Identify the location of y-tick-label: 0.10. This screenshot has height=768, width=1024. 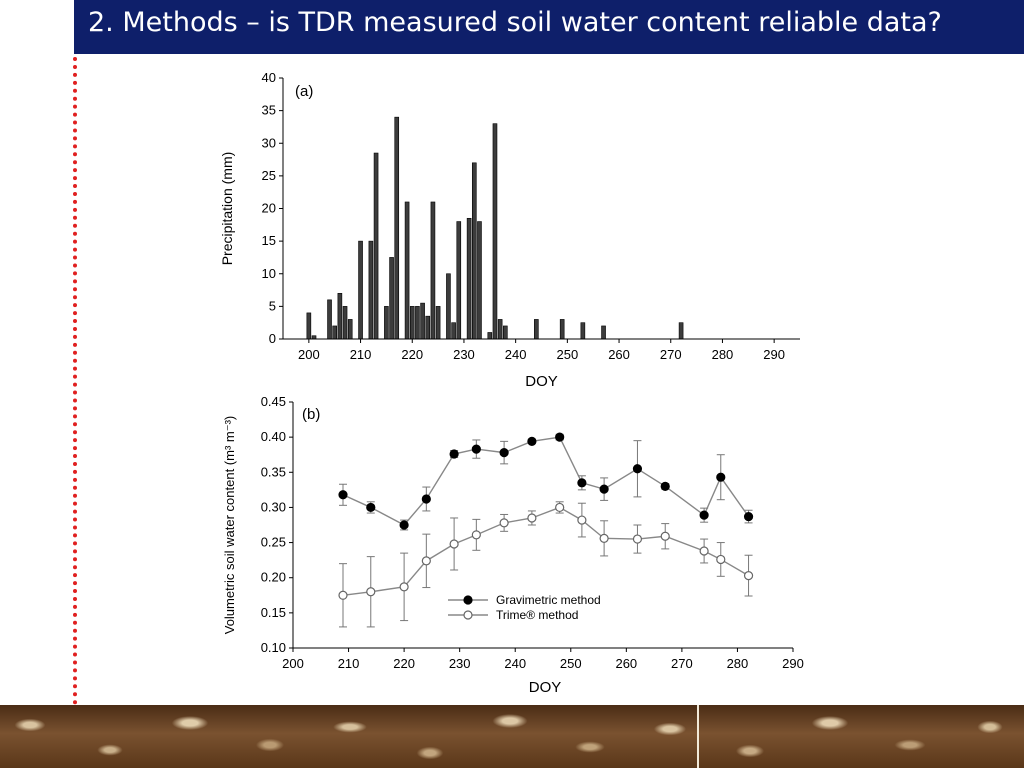
(273, 647).